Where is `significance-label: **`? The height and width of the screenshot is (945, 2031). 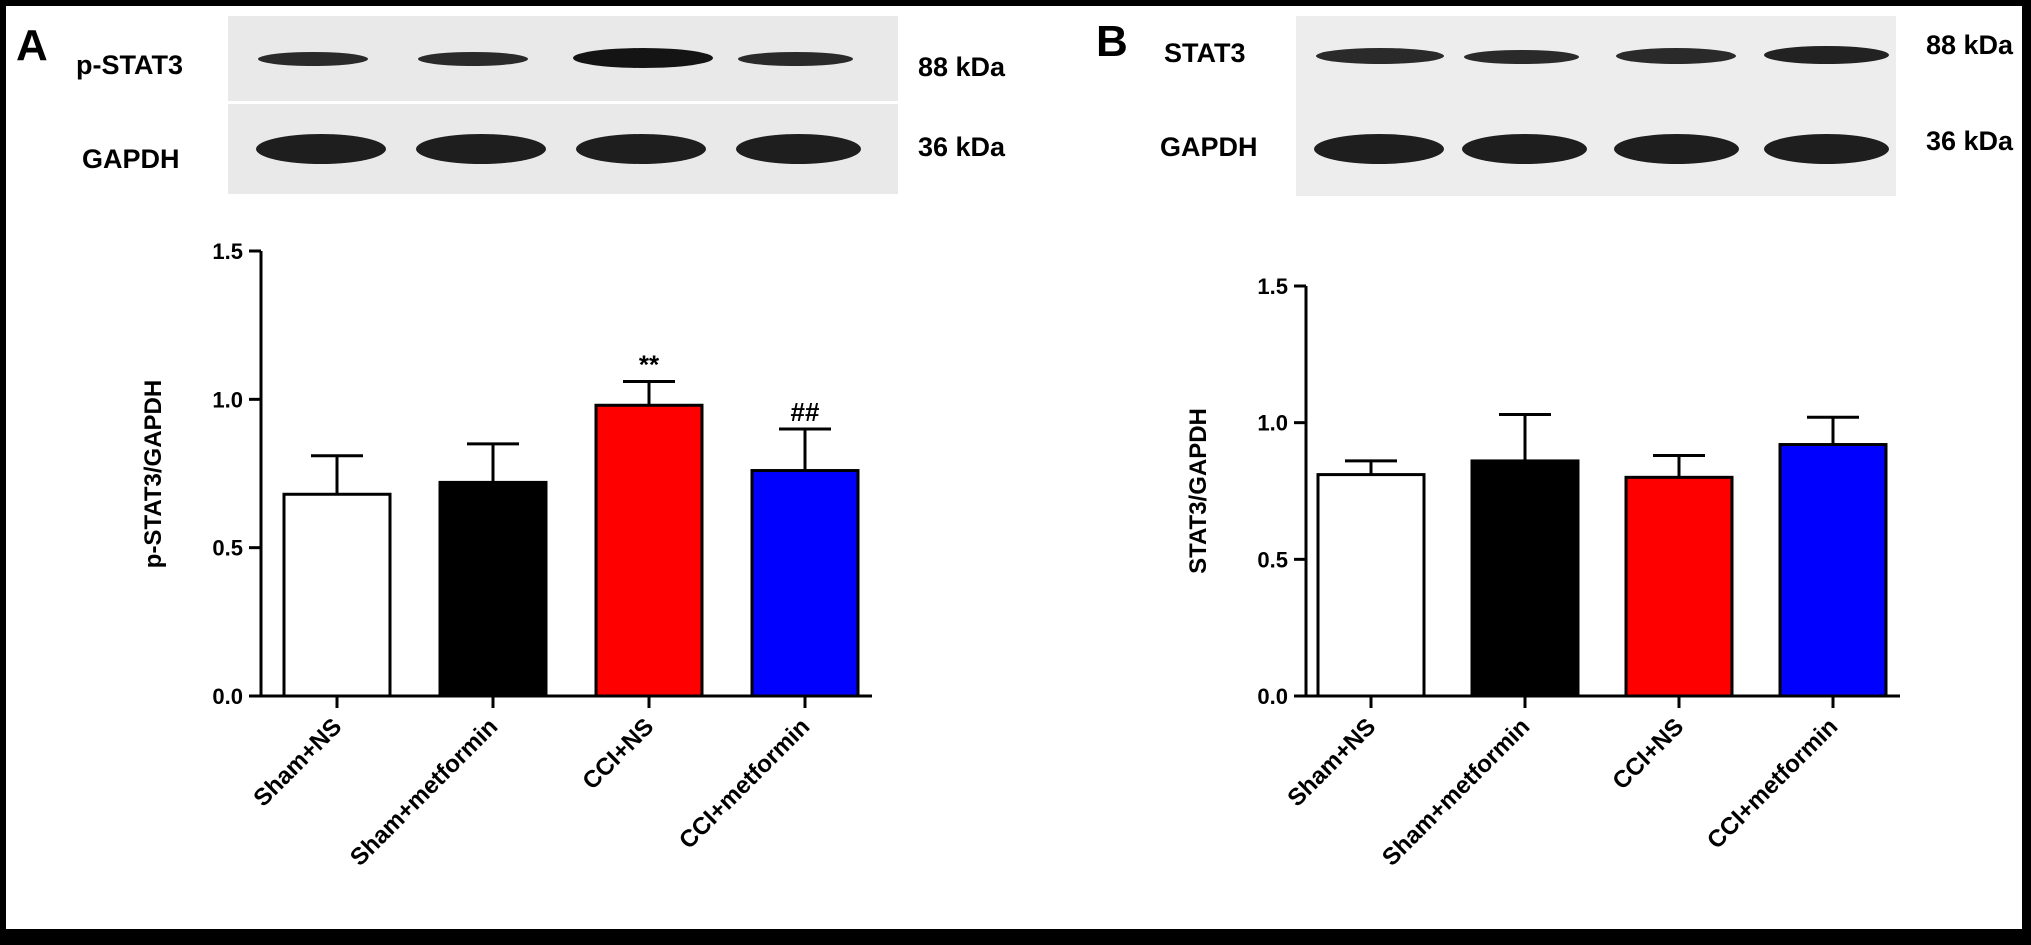
significance-label: ** is located at coordinates (649, 365).